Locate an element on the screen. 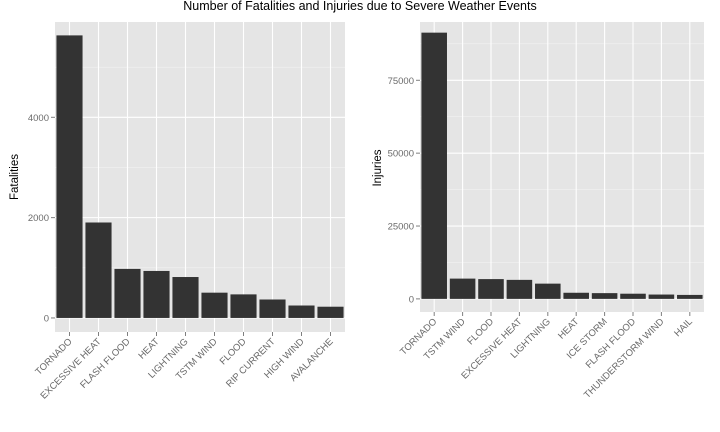  y-axis-title: Fatalities is located at coordinates (15, 177).